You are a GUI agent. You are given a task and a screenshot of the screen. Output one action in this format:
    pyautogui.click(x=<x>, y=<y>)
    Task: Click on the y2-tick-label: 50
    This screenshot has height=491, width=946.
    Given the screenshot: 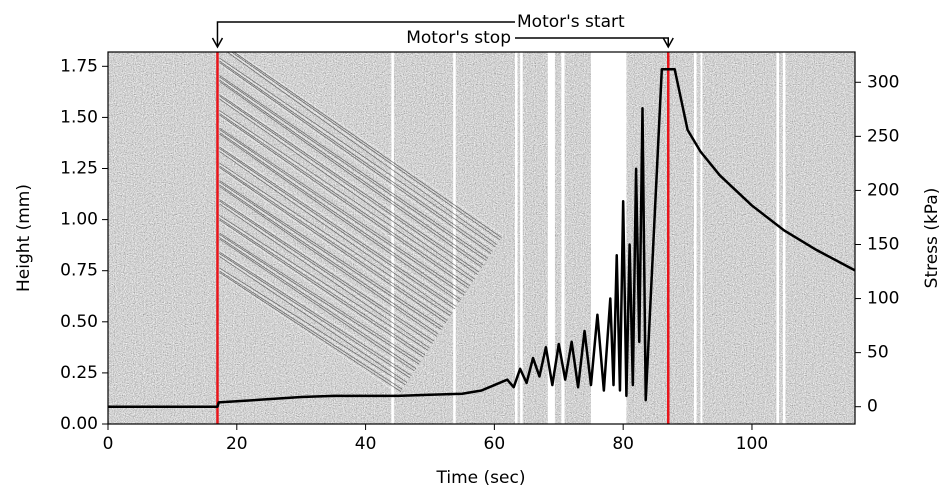 What is the action you would take?
    pyautogui.click(x=878, y=353)
    